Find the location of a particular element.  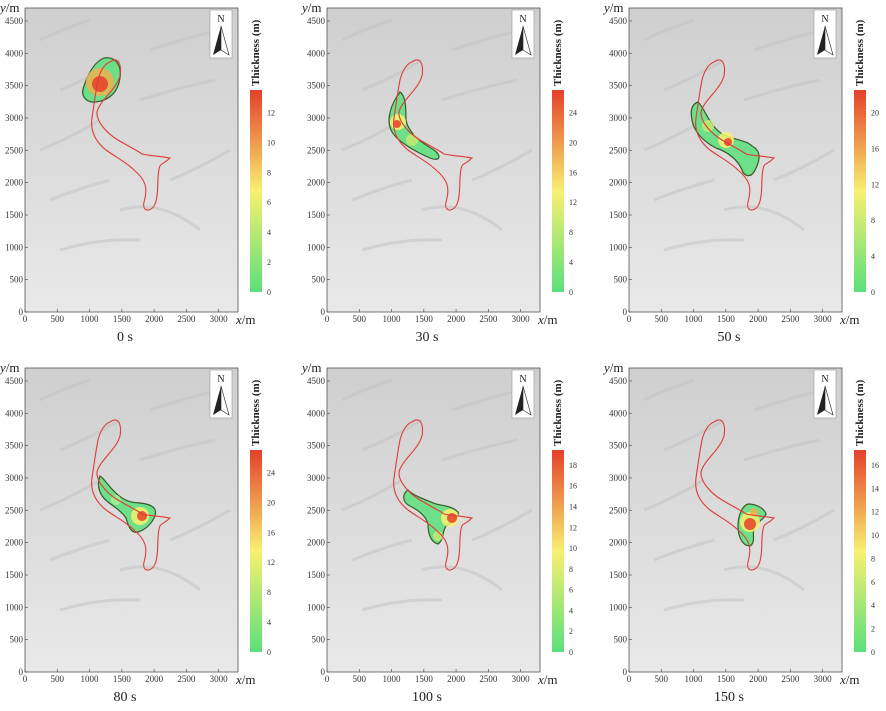

time-caption: 0 s is located at coordinates (125, 337).